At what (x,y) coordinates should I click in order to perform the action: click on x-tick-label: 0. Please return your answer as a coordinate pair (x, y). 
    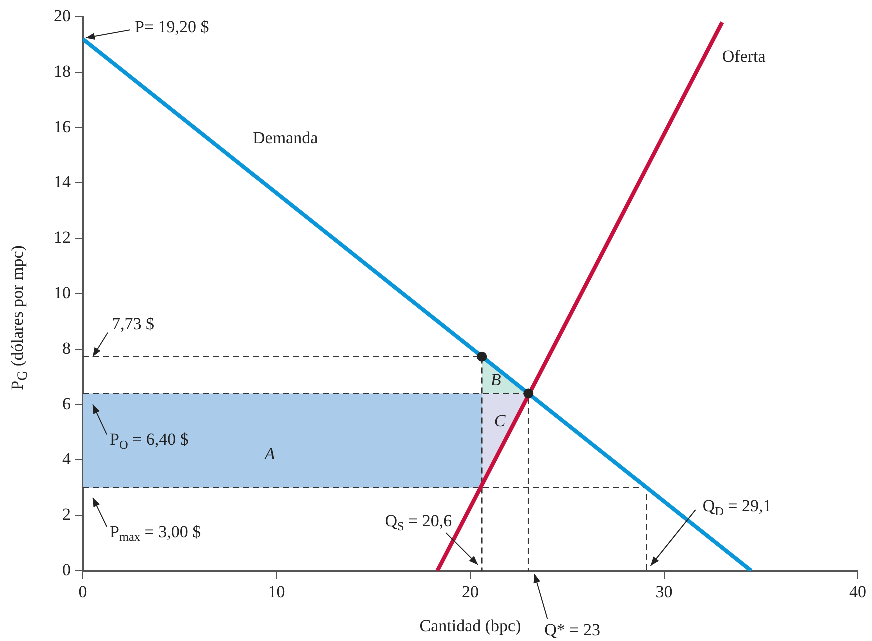
    Looking at the image, I should click on (83, 592).